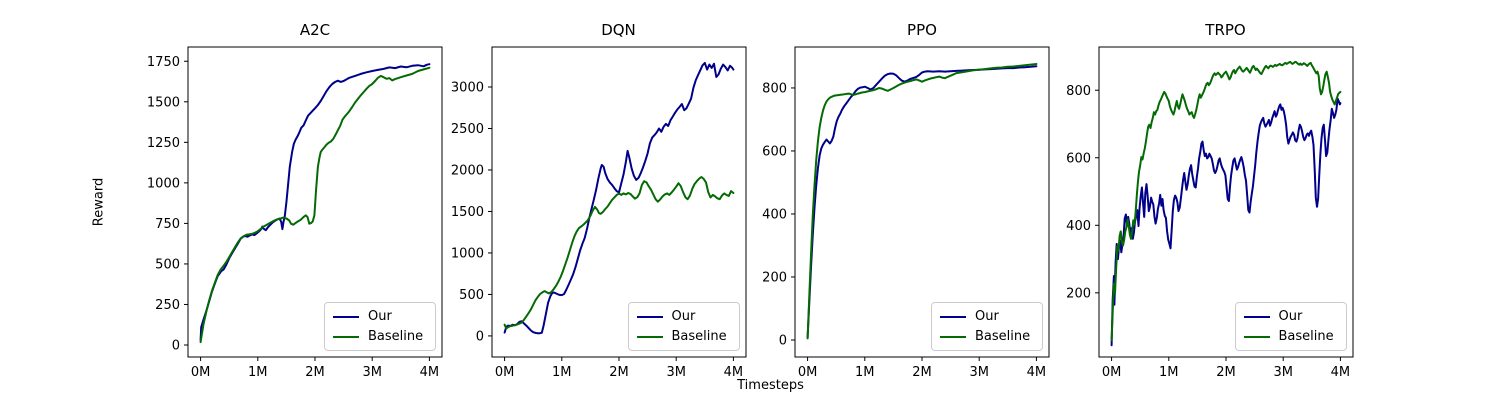  What do you see at coordinates (466, 129) in the screenshot?
I see `y-tick-label: 2500` at bounding box center [466, 129].